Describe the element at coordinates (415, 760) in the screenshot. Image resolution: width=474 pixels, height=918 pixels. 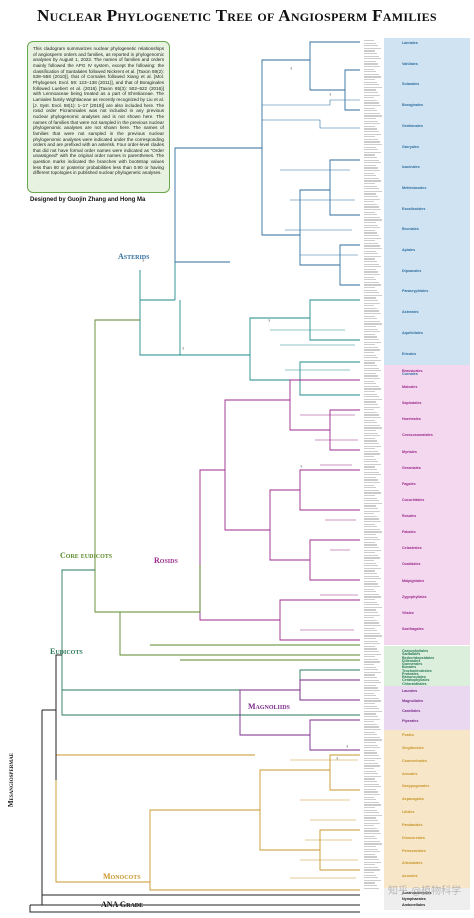
I see `order-label: Commelinales` at that location.